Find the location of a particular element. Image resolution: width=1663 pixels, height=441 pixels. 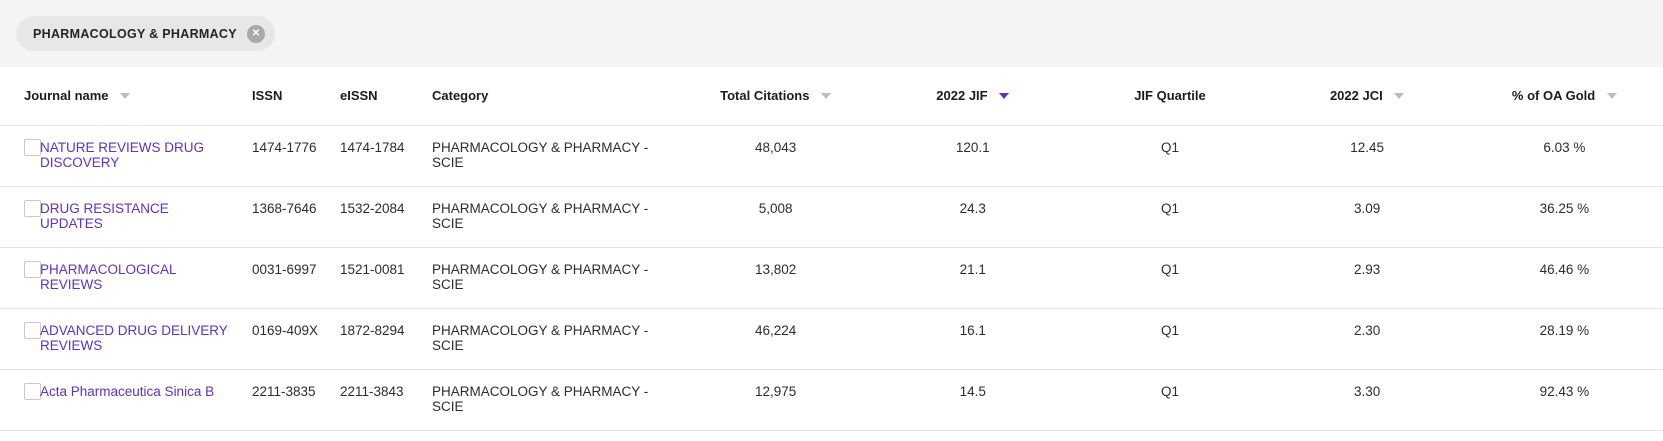

journal-name-cell: PHARMACOLOGICAL REVIEWS is located at coordinates (146, 278).